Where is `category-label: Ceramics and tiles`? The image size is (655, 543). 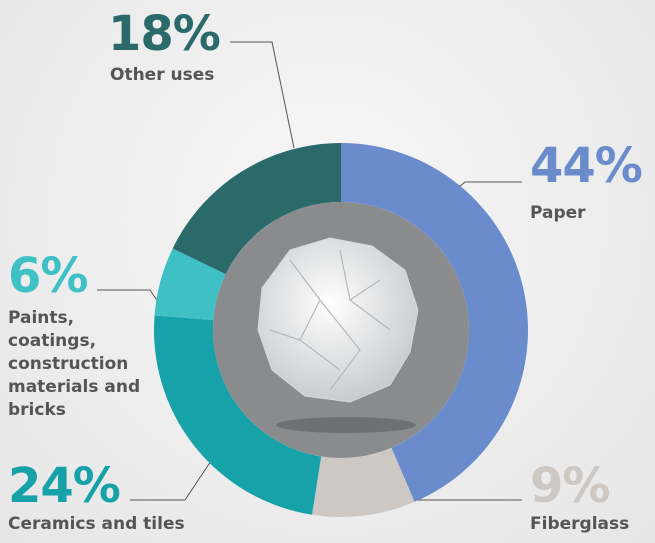 category-label: Ceramics and tiles is located at coordinates (96, 524).